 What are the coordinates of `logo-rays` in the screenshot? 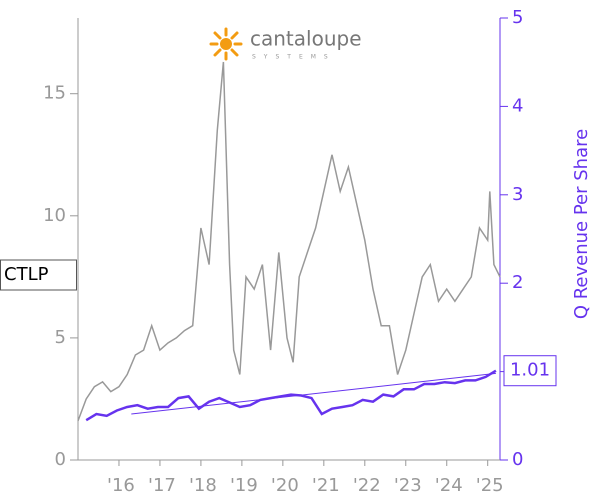 It's located at (226, 44).